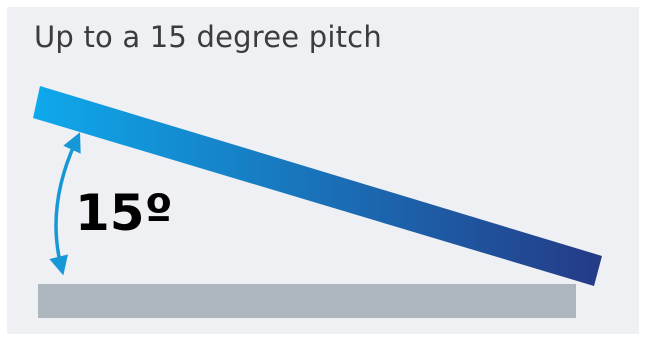 Image resolution: width=646 pixels, height=341 pixels. I want to click on angle-arrow-icon, so click(65, 204).